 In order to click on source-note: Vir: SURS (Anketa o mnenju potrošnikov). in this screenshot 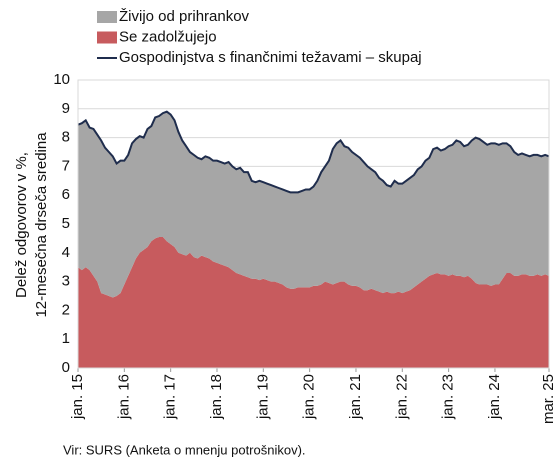, I will do `click(184, 449)`.